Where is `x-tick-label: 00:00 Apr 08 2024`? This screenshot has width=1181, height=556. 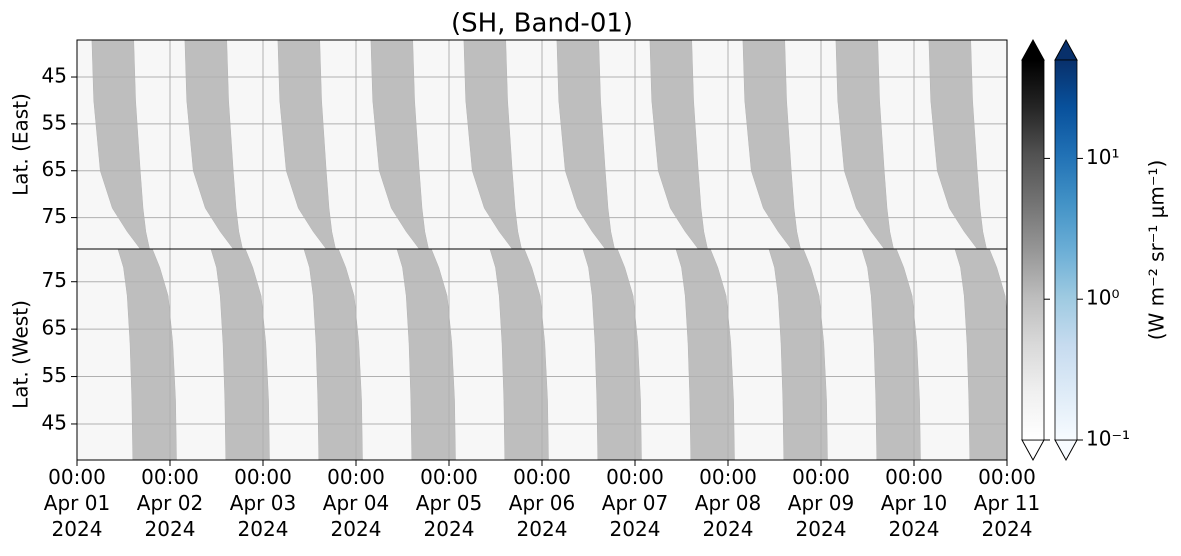 x-tick-label: 00:00 Apr 08 2024 is located at coordinates (728, 503).